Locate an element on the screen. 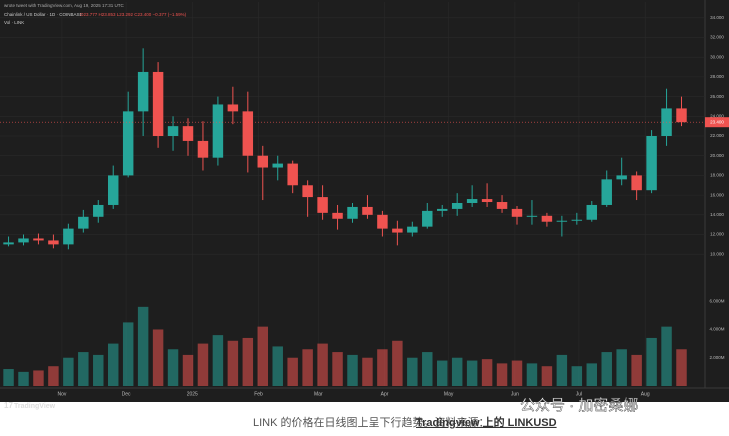  y-tick-label: 14.000 is located at coordinates (717, 214).